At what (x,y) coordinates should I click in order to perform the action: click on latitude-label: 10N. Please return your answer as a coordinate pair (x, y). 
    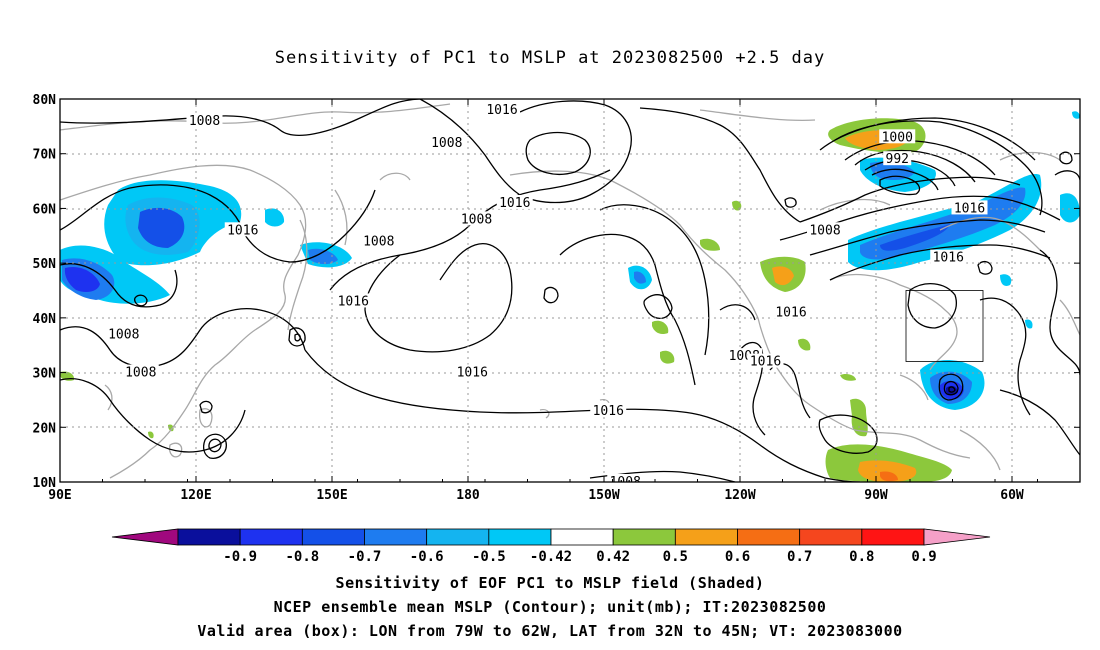
    Looking at the image, I should click on (45, 483).